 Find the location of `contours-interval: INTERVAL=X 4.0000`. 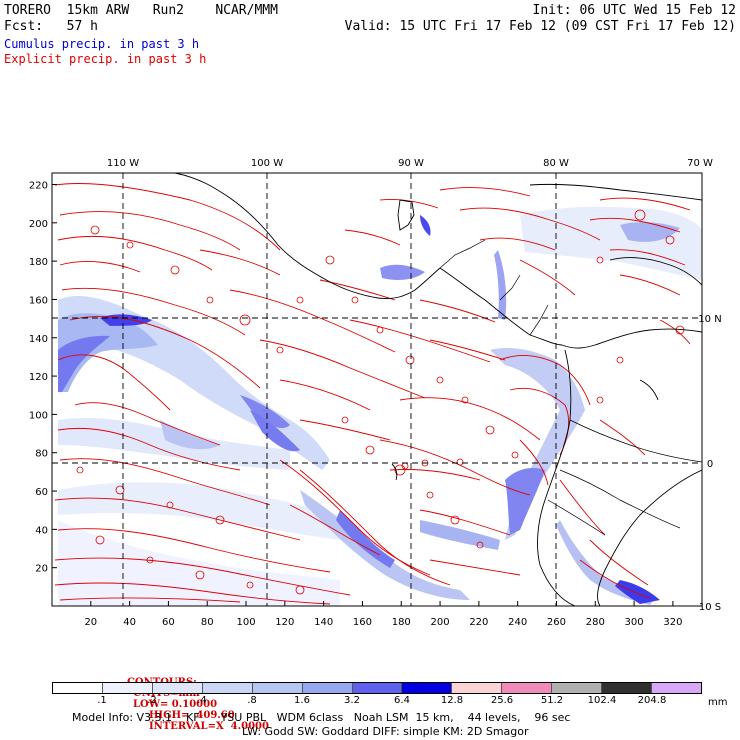

contours-interval: INTERVAL=X 4.0000 is located at coordinates (208, 726).